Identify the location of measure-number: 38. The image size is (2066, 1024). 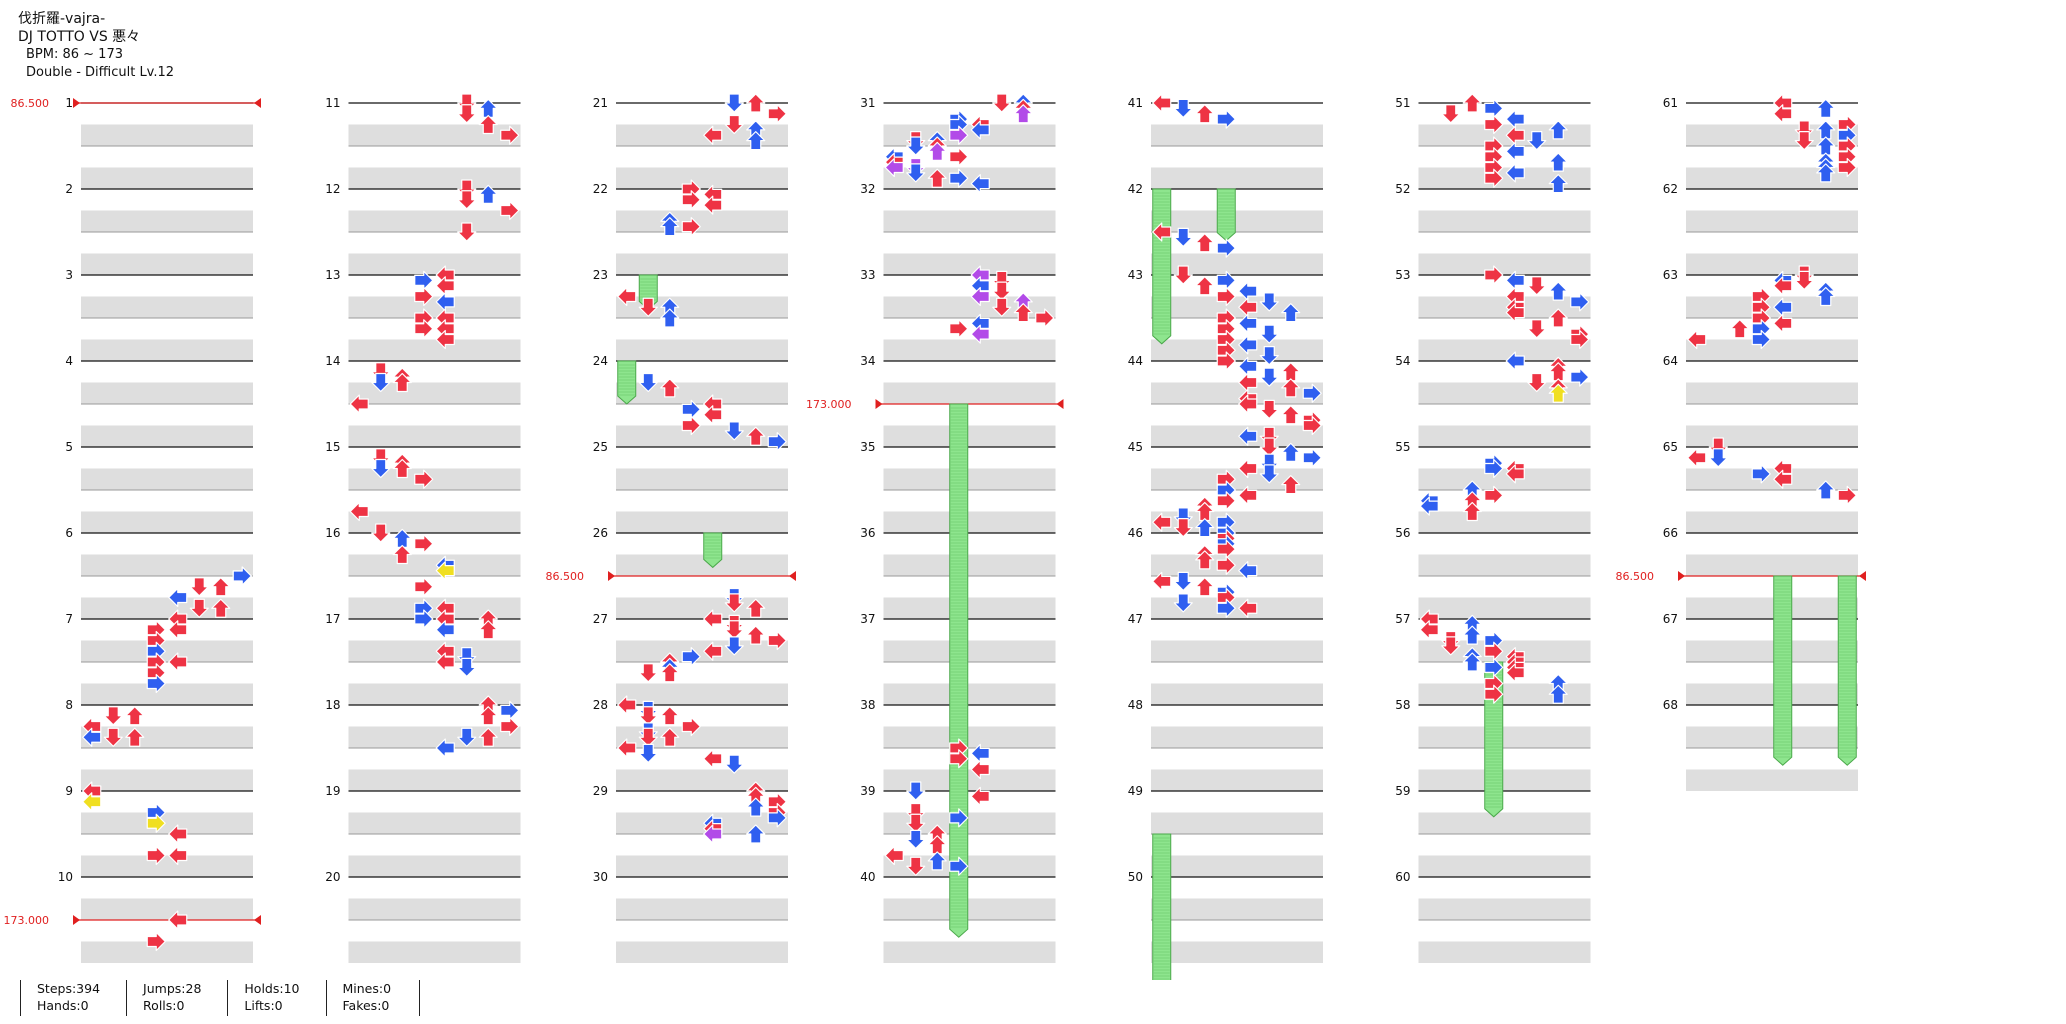
(867, 705).